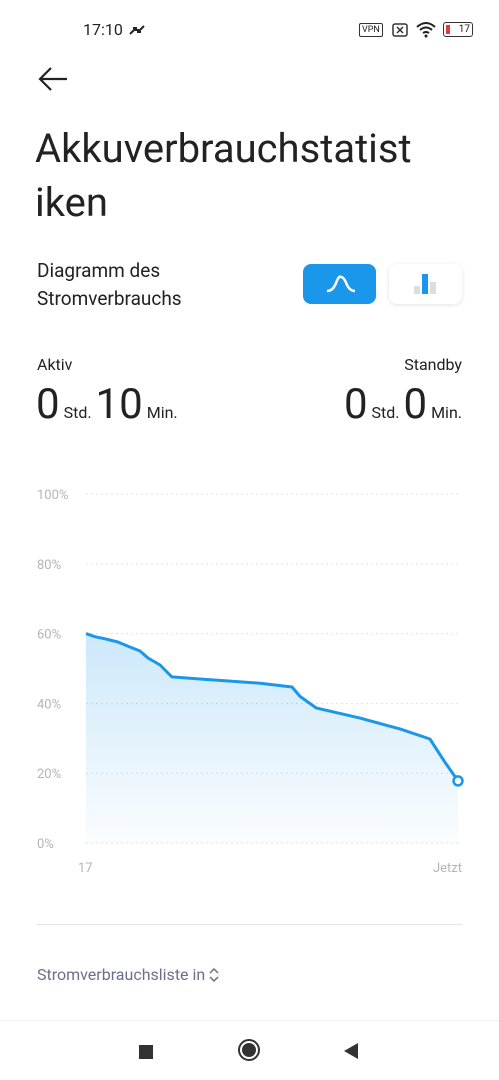 The width and height of the screenshot is (499, 1080). I want to click on title-line: iken, so click(71, 202).